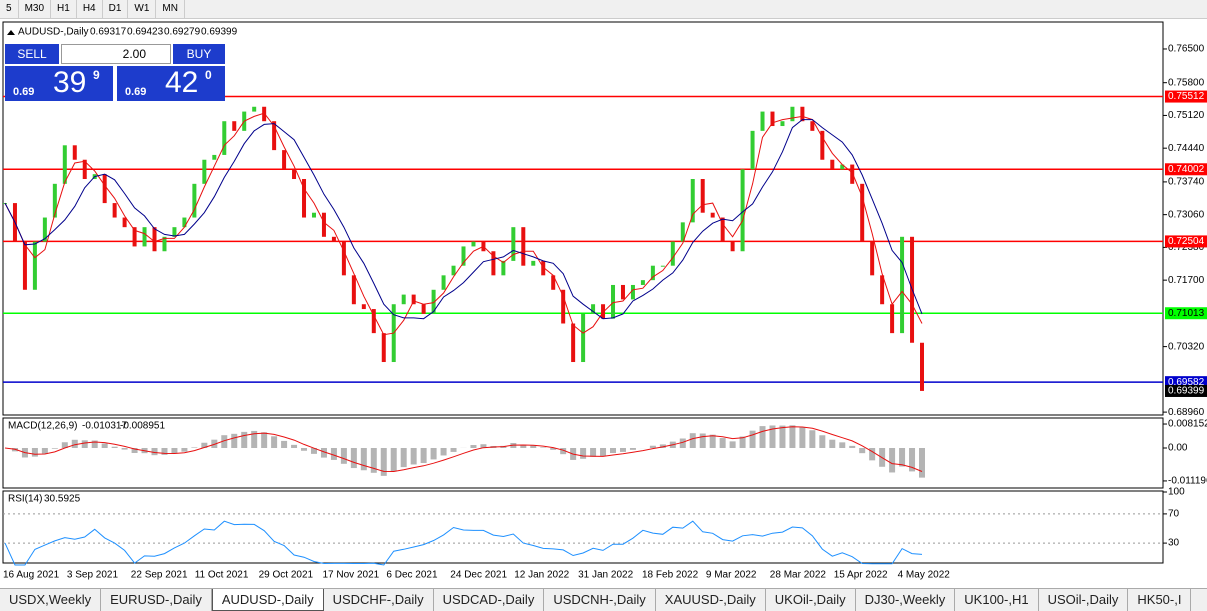 The image size is (1207, 611). What do you see at coordinates (159, 575) in the screenshot?
I see `date-label: 22 Sep 2021` at bounding box center [159, 575].